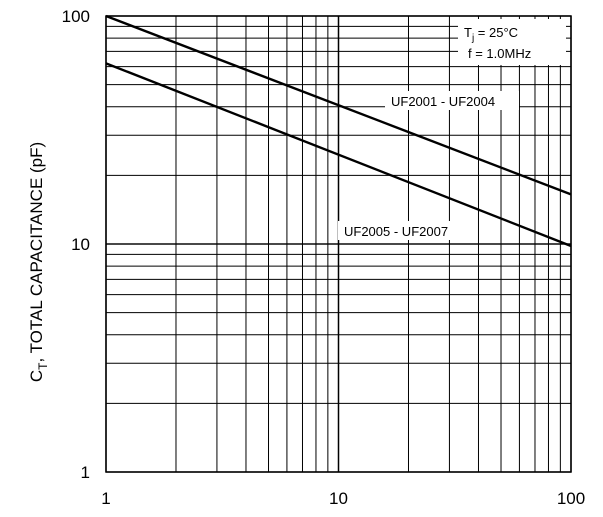 Image resolution: width=603 pixels, height=517 pixels. Describe the element at coordinates (36, 252) in the screenshot. I see `y-axis-title-rest: , TOTAL CAPACITANCE (pF)` at that location.